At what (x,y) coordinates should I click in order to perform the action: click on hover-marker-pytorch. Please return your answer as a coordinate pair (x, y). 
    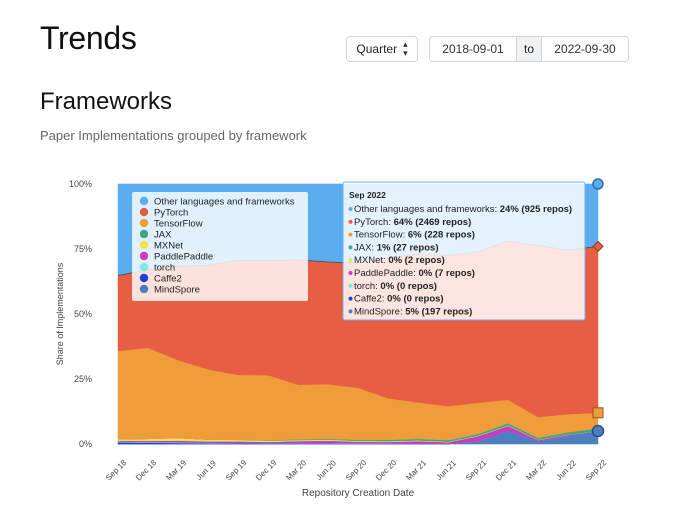
    Looking at the image, I should click on (598, 246).